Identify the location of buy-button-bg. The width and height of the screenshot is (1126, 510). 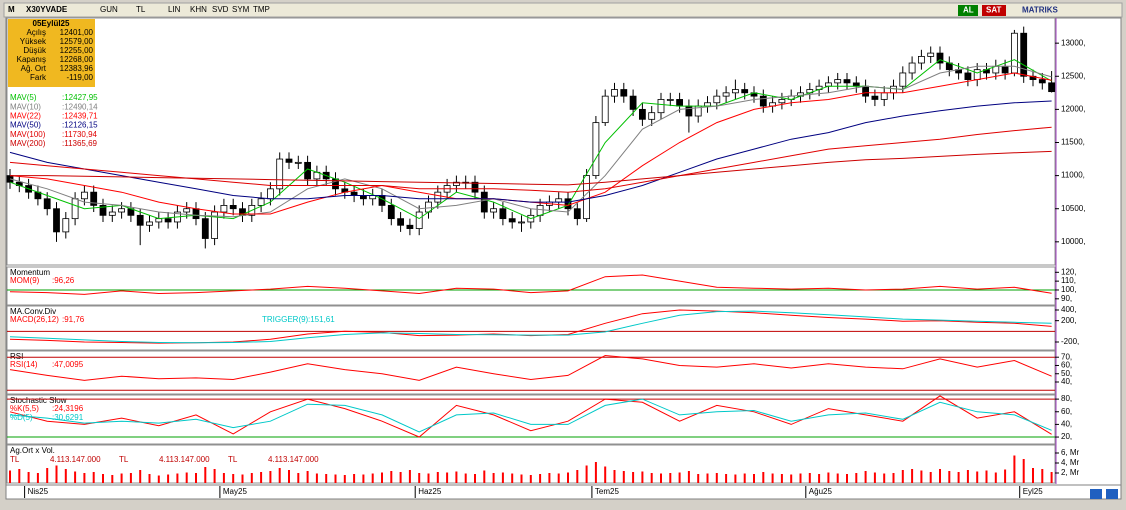
(968, 10).